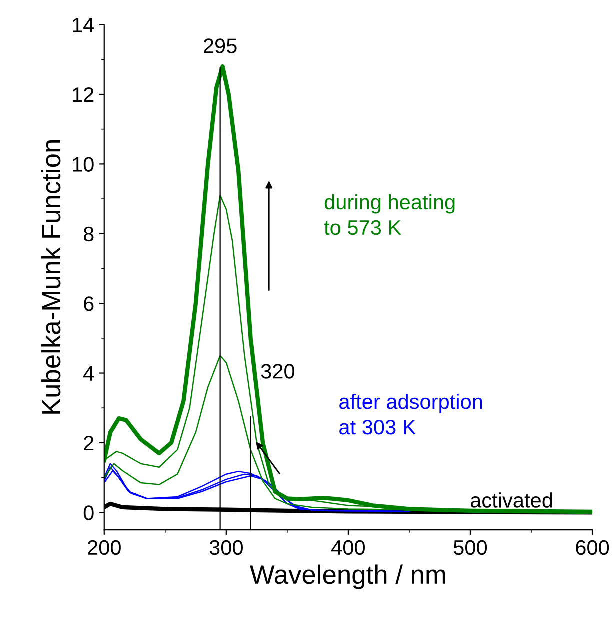 The image size is (614, 620). What do you see at coordinates (511, 500) in the screenshot?
I see `annotation: activated` at bounding box center [511, 500].